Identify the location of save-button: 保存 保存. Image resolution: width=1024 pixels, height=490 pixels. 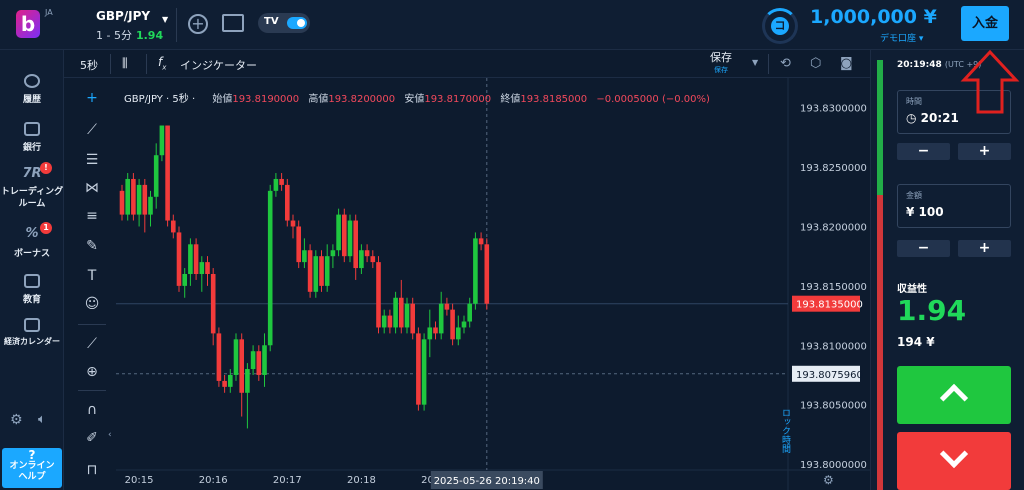
(721, 64).